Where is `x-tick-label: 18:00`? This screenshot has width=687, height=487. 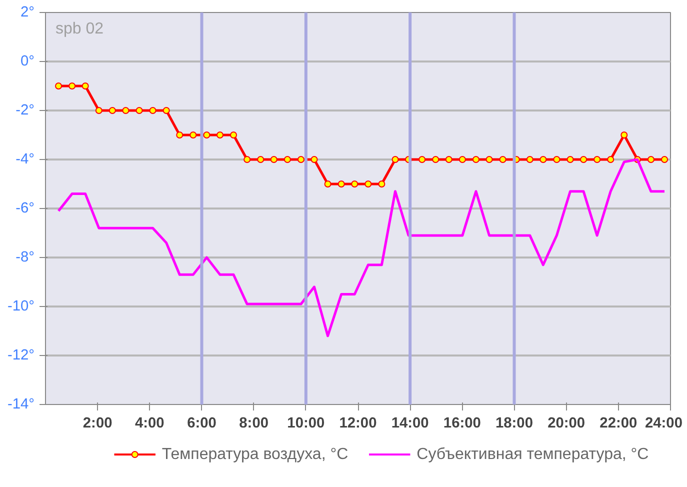 x-tick-label: 18:00 is located at coordinates (515, 424).